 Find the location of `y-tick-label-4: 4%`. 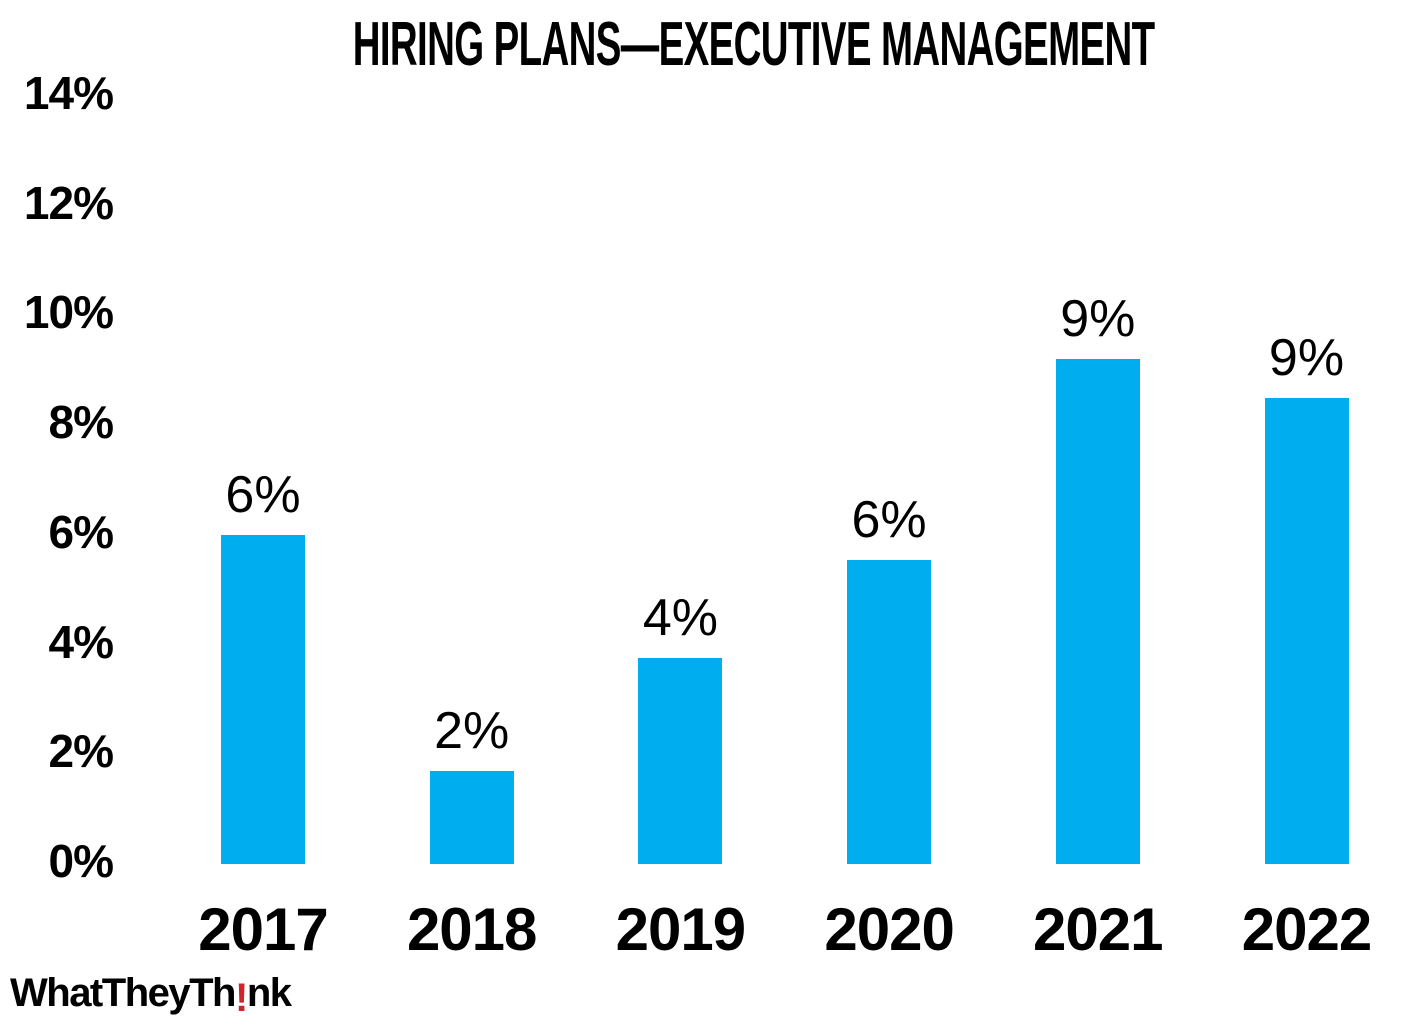

y-tick-label-4: 4% is located at coordinates (81, 641).